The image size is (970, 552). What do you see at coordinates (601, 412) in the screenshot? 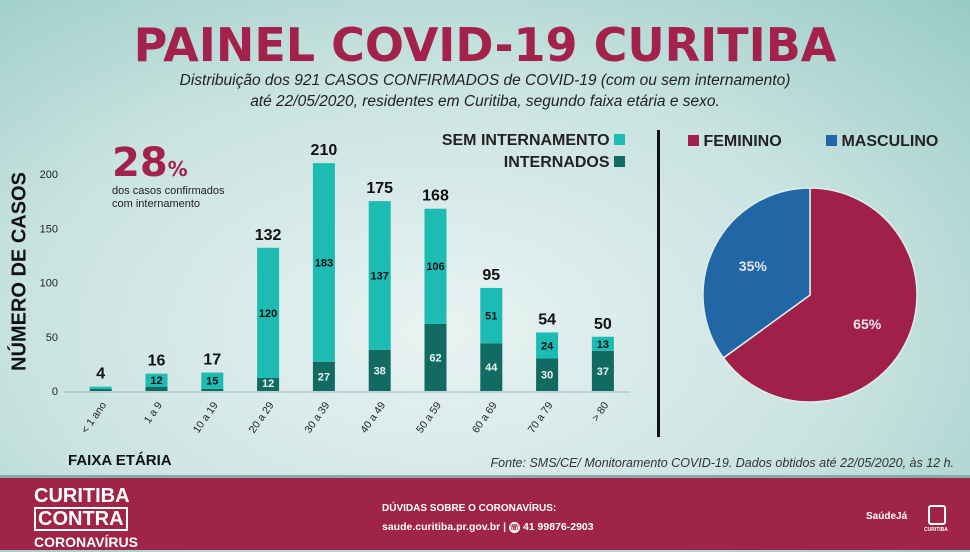
I see `x-tick-label: > 80` at bounding box center [601, 412].